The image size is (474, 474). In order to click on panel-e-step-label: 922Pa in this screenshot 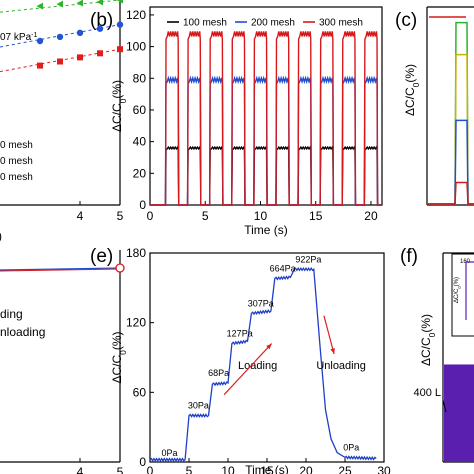, I will do `click(308, 259)`.